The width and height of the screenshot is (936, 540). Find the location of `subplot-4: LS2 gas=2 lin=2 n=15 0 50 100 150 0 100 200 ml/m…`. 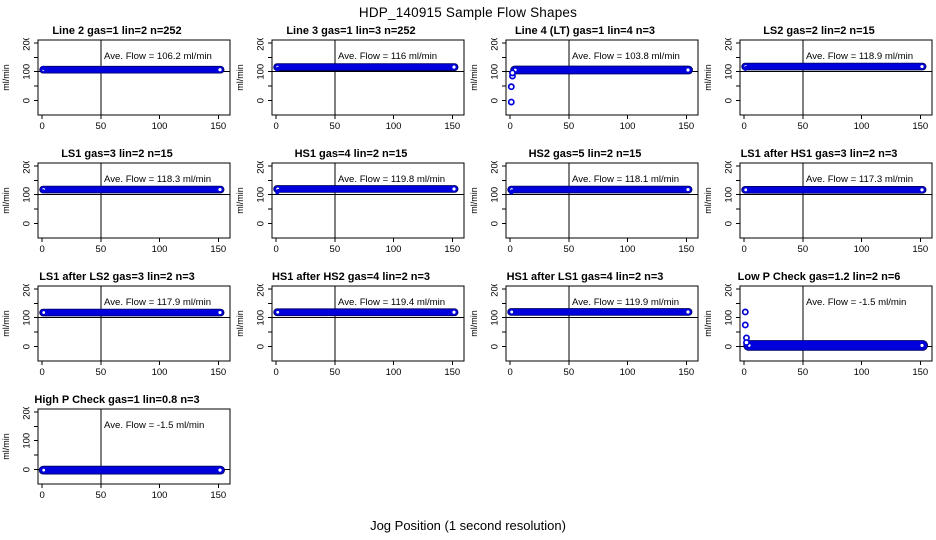

subplot-4: LS2 gas=2 lin=2 n=15 0 50 100 150 0 100 200 ml/m… is located at coordinates (819, 83).